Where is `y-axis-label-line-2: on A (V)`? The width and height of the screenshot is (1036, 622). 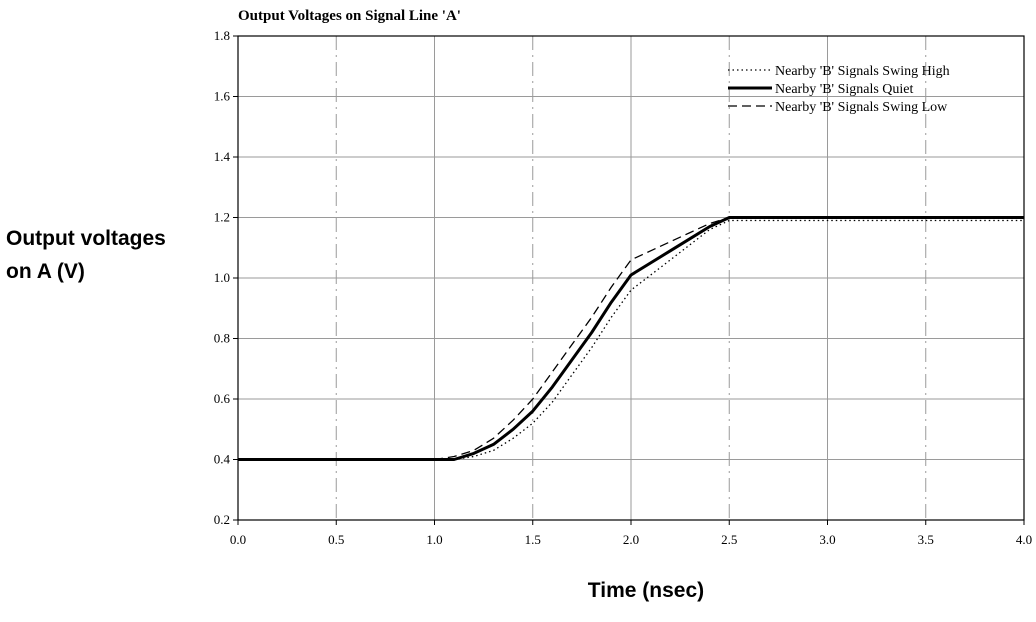
y-axis-label-line-2: on A (V) is located at coordinates (45, 271).